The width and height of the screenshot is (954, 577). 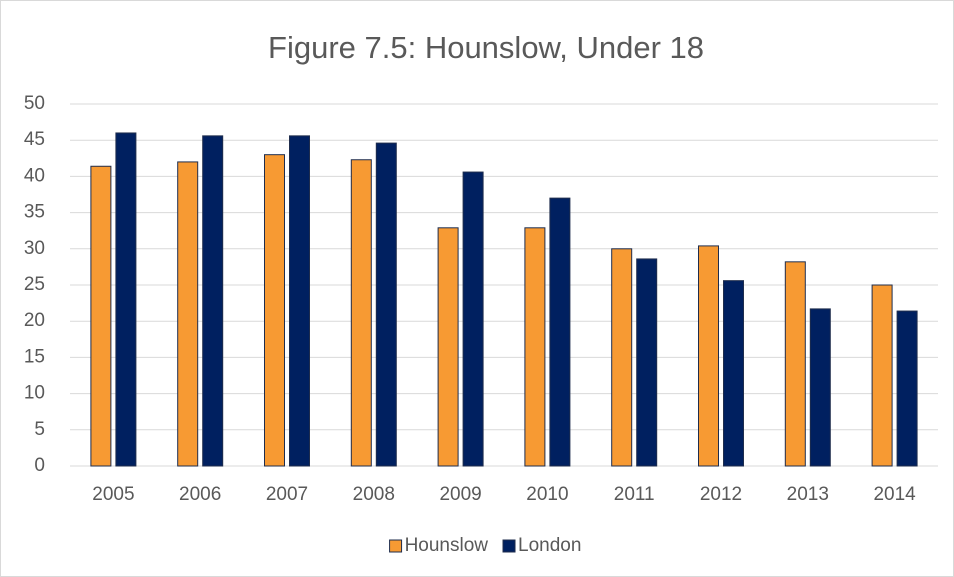 What do you see at coordinates (721, 494) in the screenshot?
I see `x-tick-label: 2012` at bounding box center [721, 494].